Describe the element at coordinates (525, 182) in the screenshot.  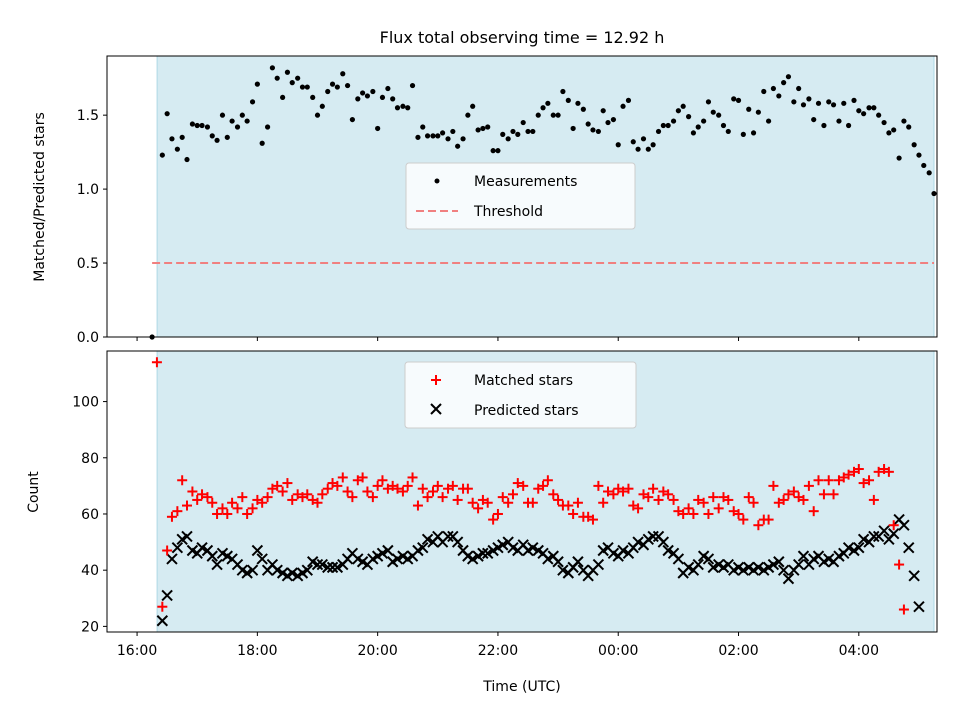
I see `legend-measurements-label: Measurements` at that location.